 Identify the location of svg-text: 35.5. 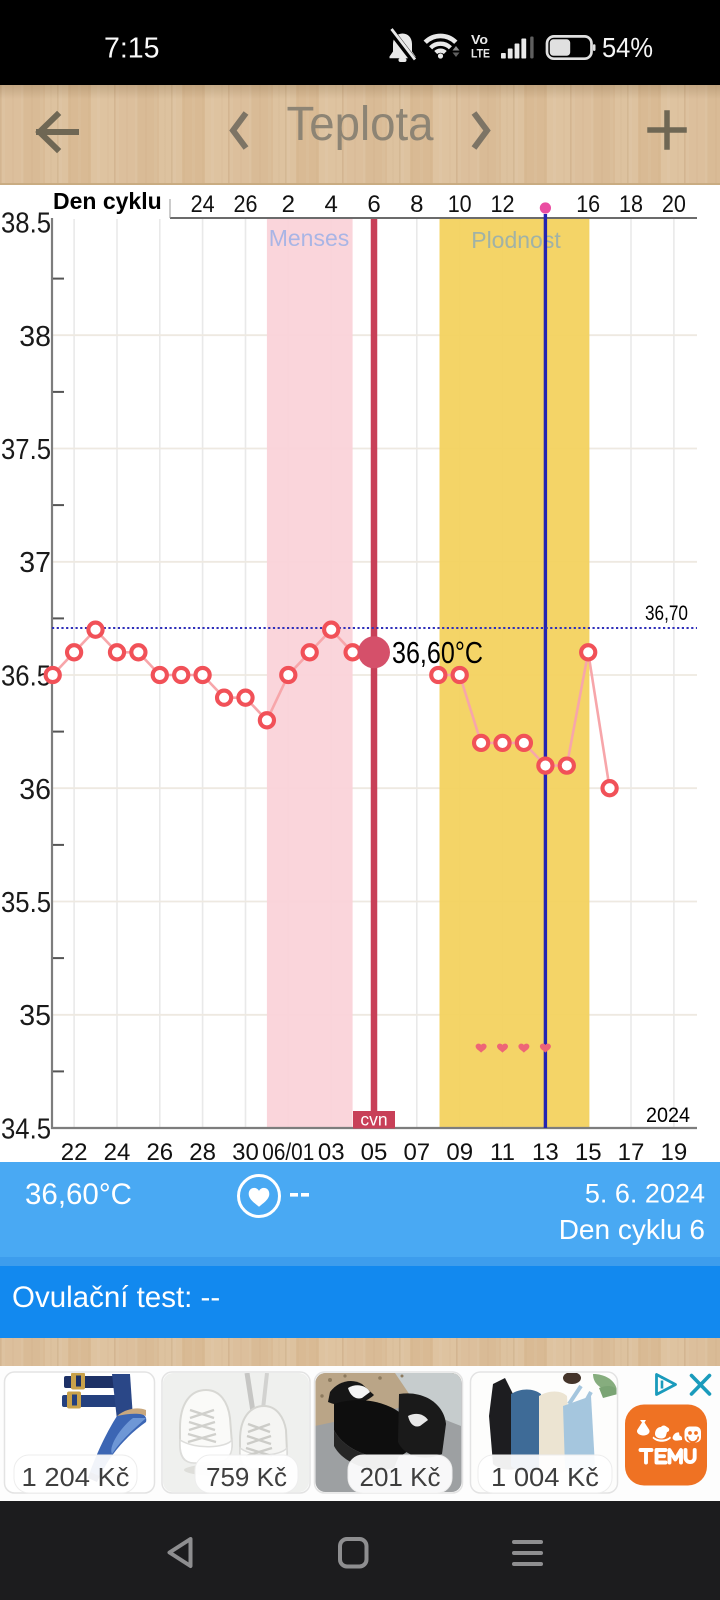
(26, 903).